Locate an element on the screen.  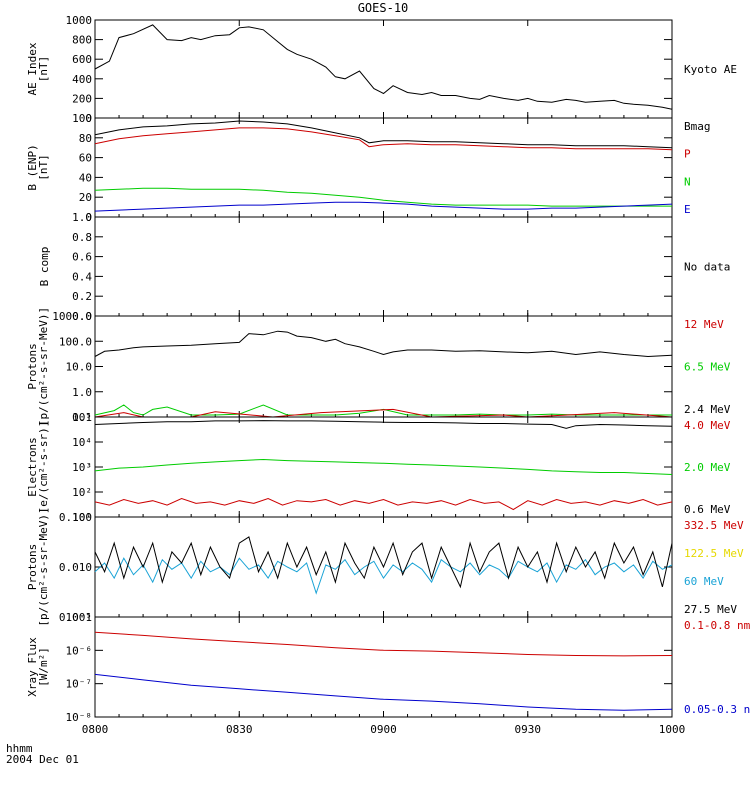
y-tick-label: 10⁵ is located at coordinates (82, 417).